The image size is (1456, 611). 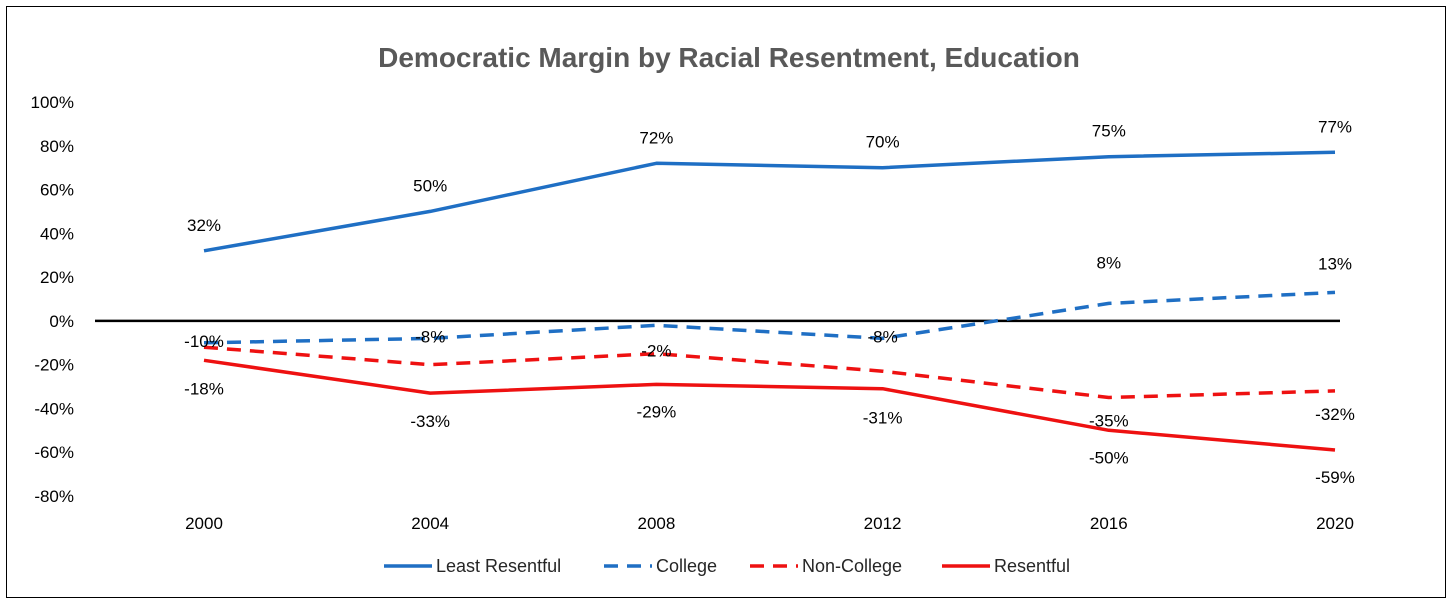 What do you see at coordinates (430, 523) in the screenshot?
I see `x-tick-label: 2004` at bounding box center [430, 523].